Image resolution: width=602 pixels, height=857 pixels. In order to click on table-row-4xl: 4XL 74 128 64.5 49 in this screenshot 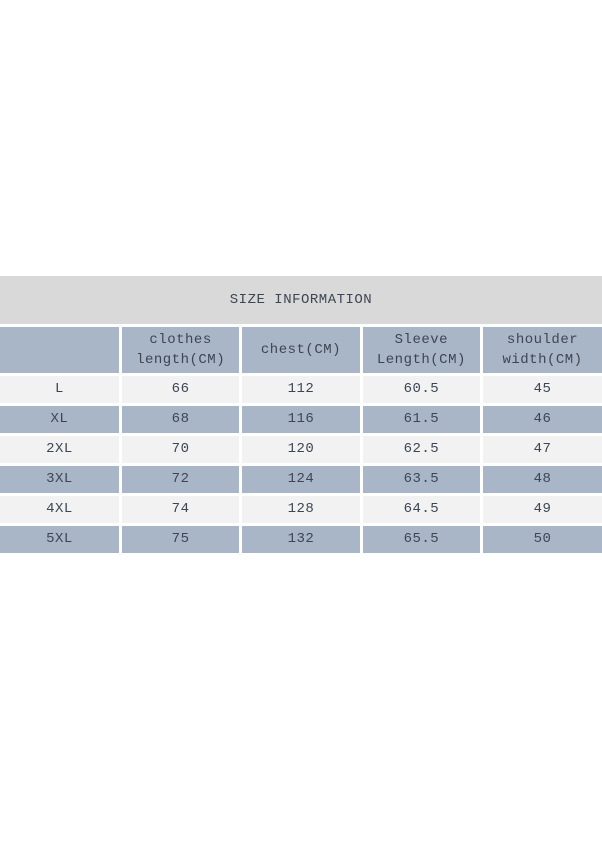, I will do `click(301, 509)`.